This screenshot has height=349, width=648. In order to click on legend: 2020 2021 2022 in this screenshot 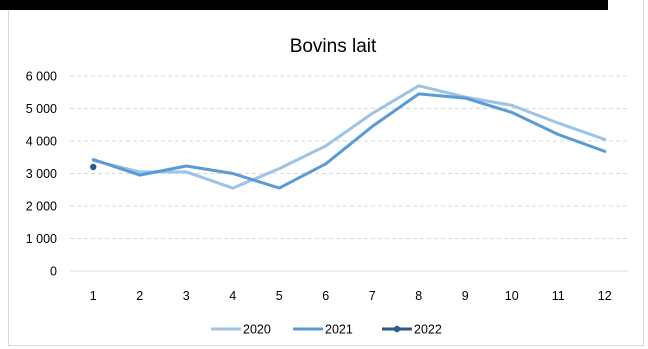, I will do `click(326, 330)`.